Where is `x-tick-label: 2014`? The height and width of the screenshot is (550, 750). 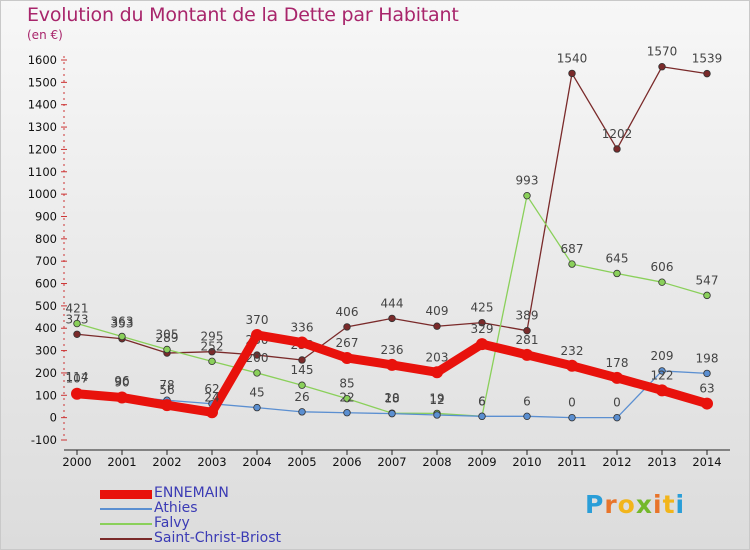 x-tick-label: 2014 is located at coordinates (706, 462).